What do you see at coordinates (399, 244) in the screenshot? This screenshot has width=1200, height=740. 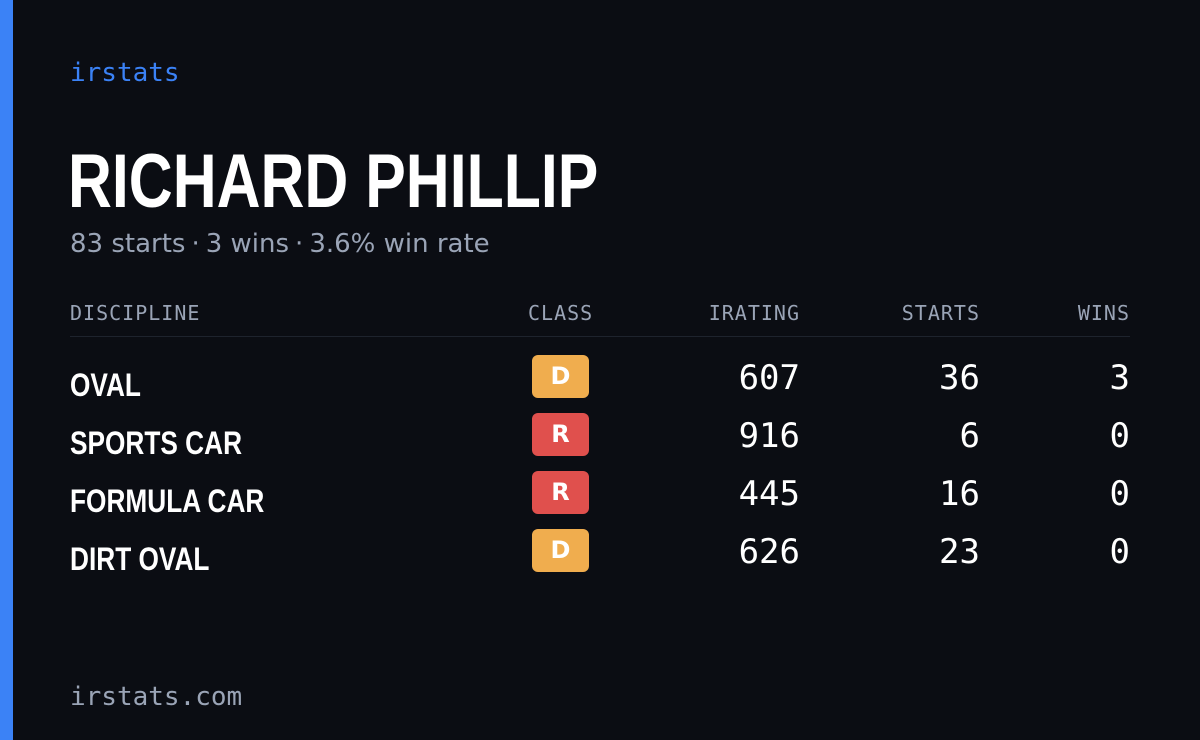 I see `winrate-summary: 3.6% win rate` at bounding box center [399, 244].